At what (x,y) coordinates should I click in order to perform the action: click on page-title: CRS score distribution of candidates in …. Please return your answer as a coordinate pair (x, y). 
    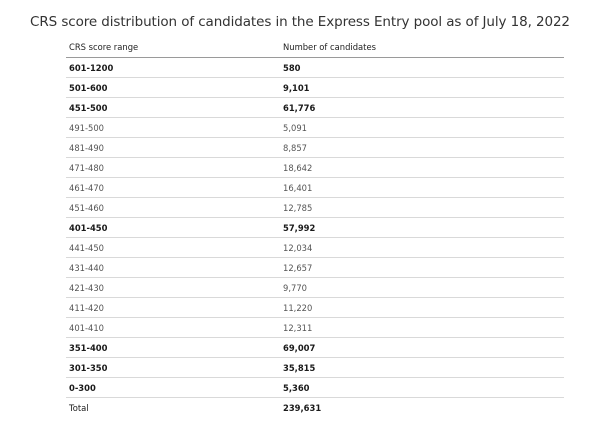
    Looking at the image, I should click on (300, 22).